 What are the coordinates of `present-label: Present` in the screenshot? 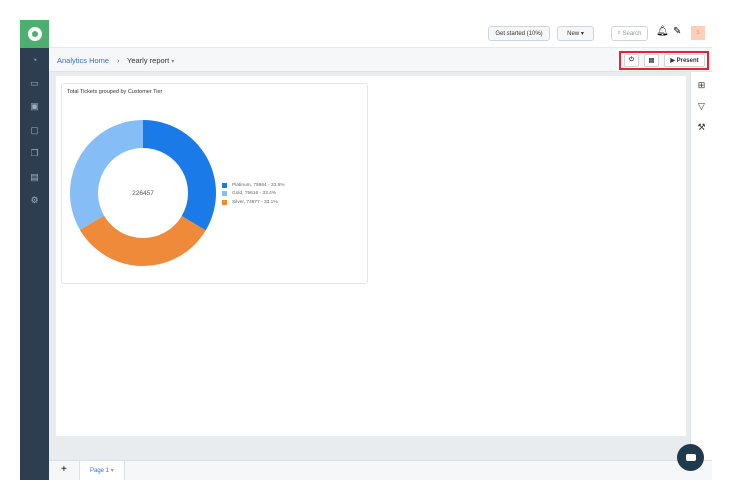 It's located at (687, 60).